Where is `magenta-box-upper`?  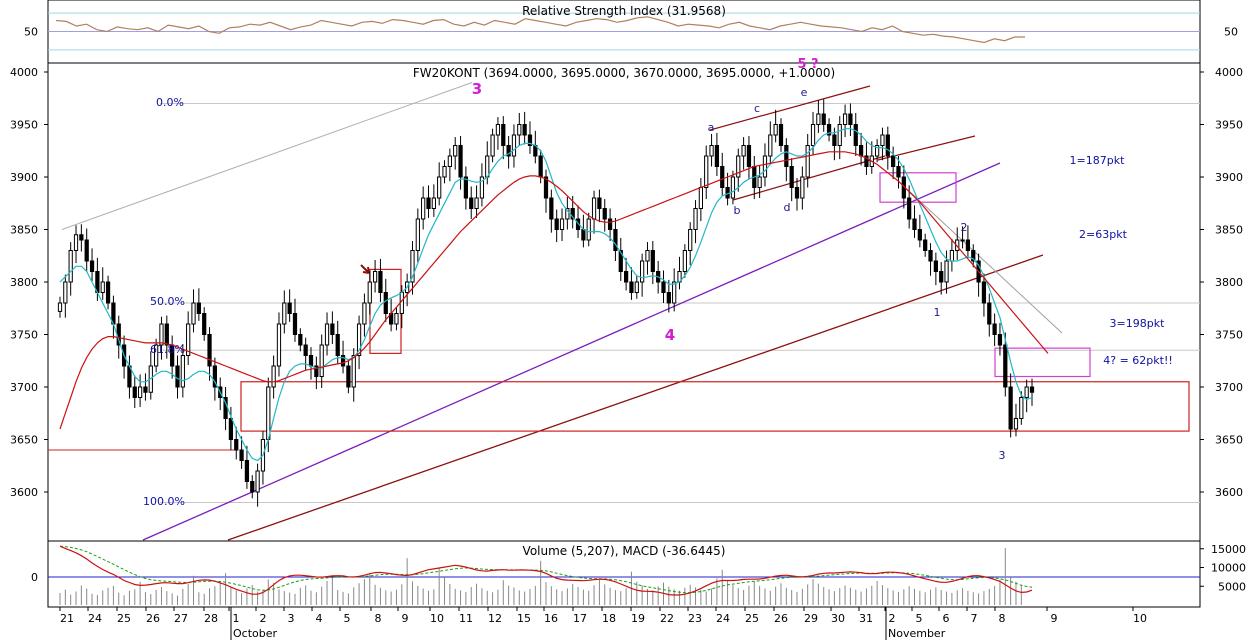
magenta-box-upper is located at coordinates (918, 187).